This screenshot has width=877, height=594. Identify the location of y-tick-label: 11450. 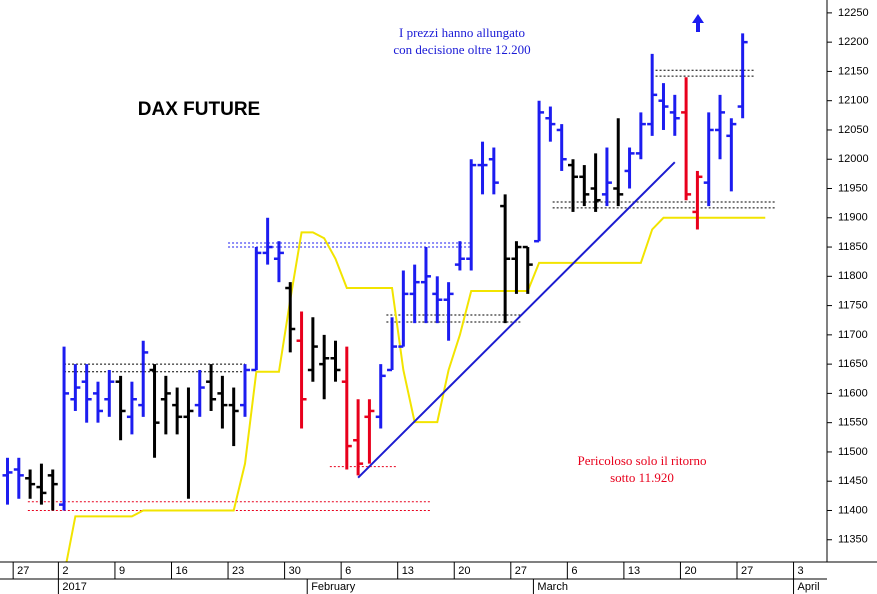
(853, 481).